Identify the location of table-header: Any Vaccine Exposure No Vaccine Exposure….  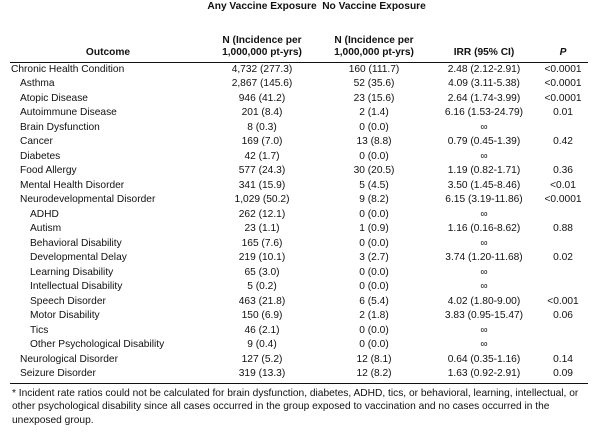
(299, 31).